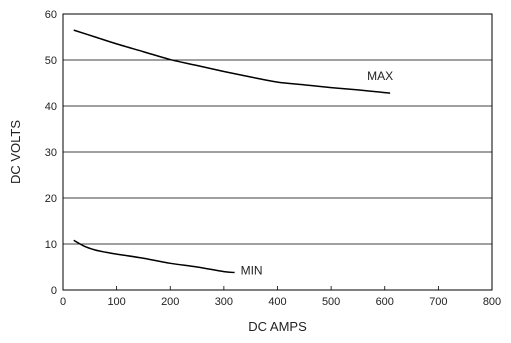 The height and width of the screenshot is (343, 511). What do you see at coordinates (51, 107) in the screenshot?
I see `y-tick-label: 40` at bounding box center [51, 107].